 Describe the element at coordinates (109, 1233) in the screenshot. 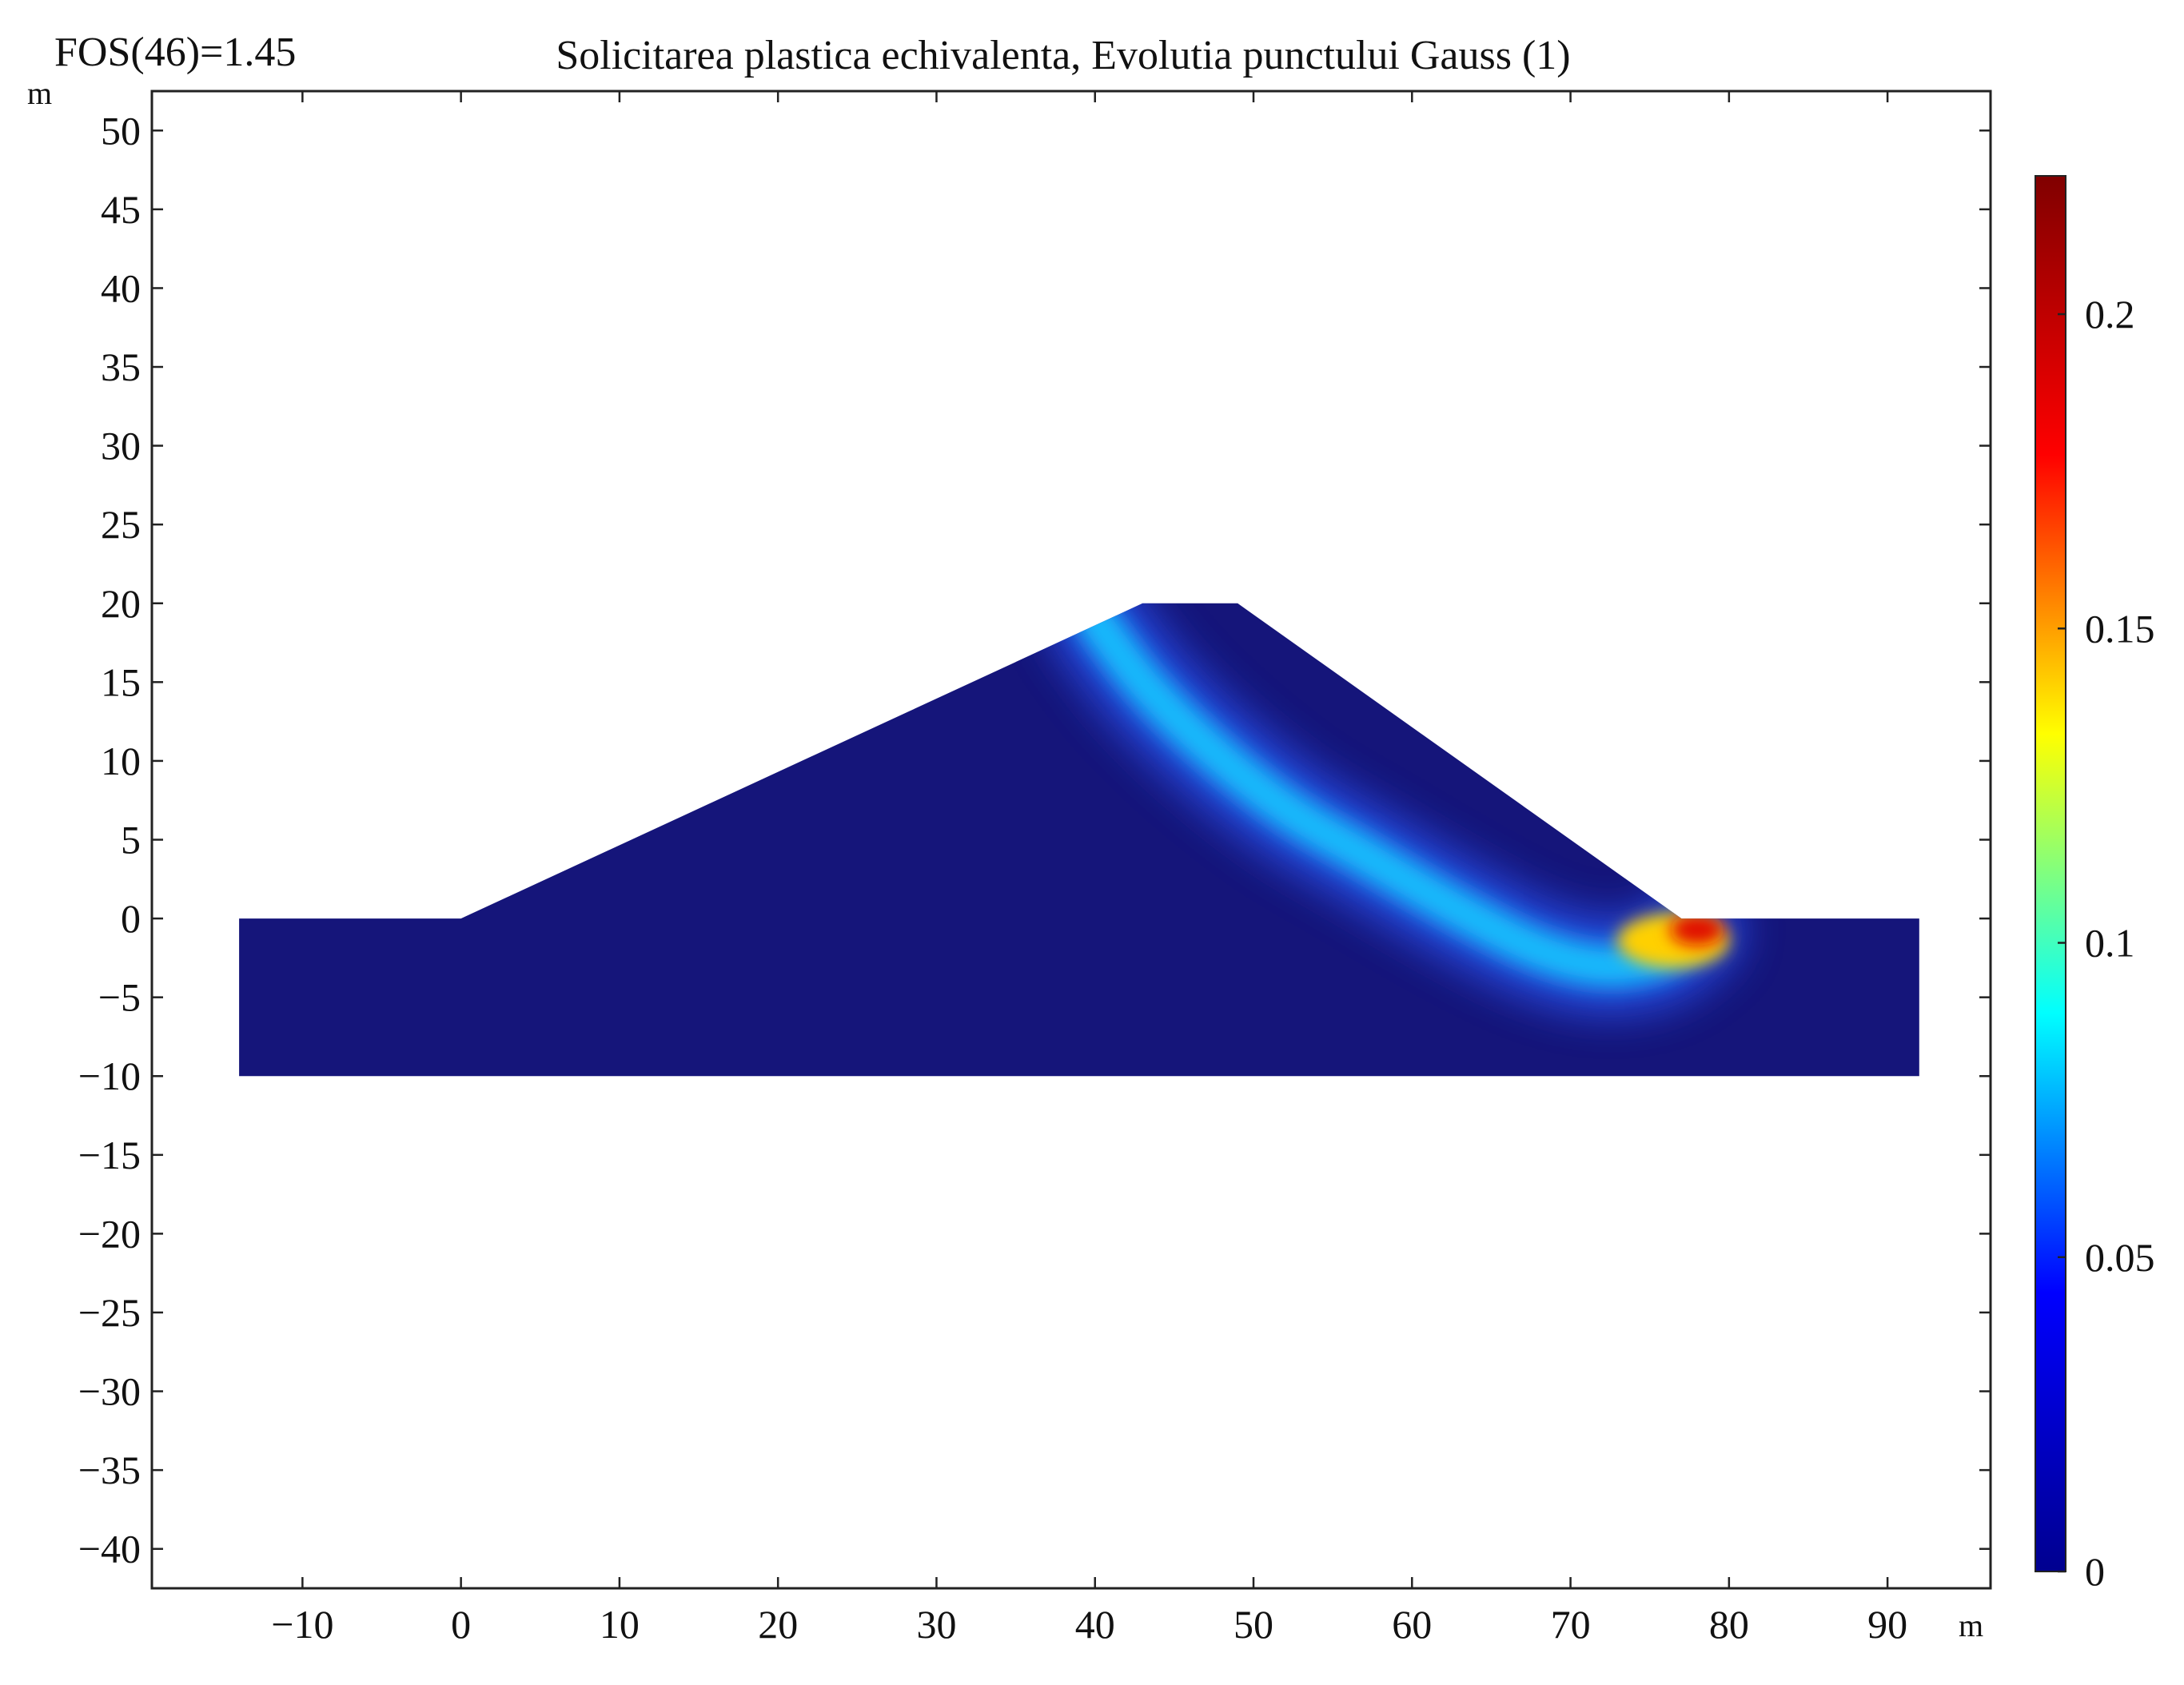

I see `y-tick-label: −20` at that location.